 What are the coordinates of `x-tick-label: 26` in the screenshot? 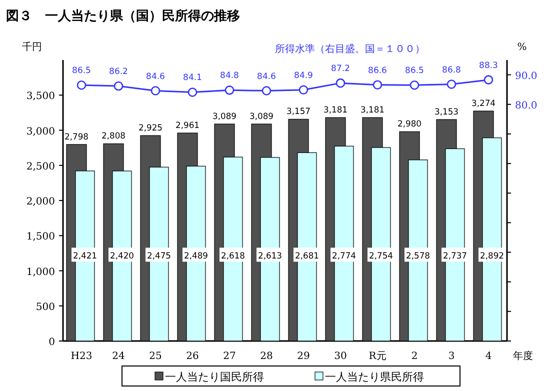 It's located at (192, 356).